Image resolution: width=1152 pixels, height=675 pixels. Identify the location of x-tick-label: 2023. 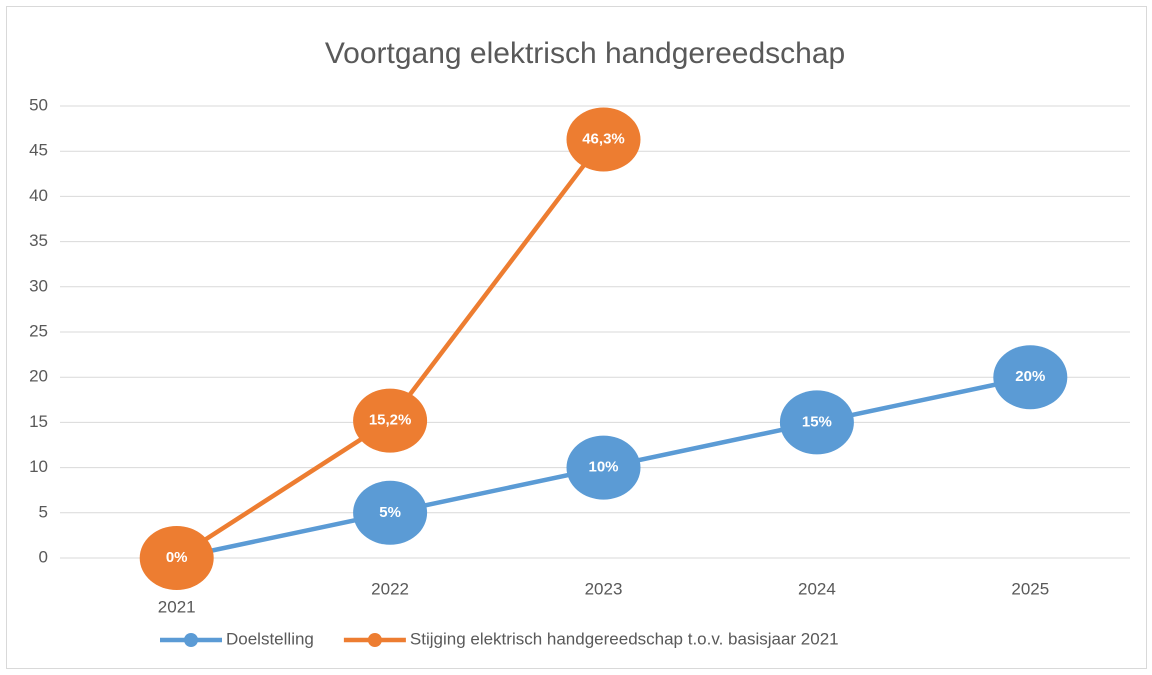
(604, 588).